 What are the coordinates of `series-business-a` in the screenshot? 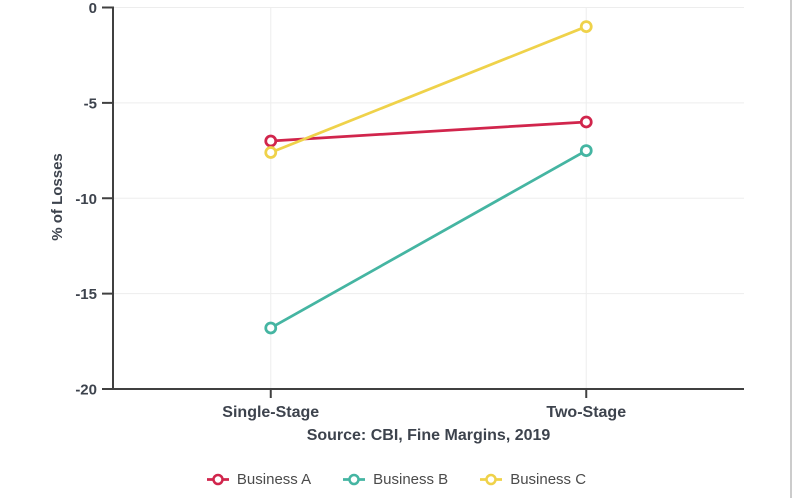 It's located at (428, 131).